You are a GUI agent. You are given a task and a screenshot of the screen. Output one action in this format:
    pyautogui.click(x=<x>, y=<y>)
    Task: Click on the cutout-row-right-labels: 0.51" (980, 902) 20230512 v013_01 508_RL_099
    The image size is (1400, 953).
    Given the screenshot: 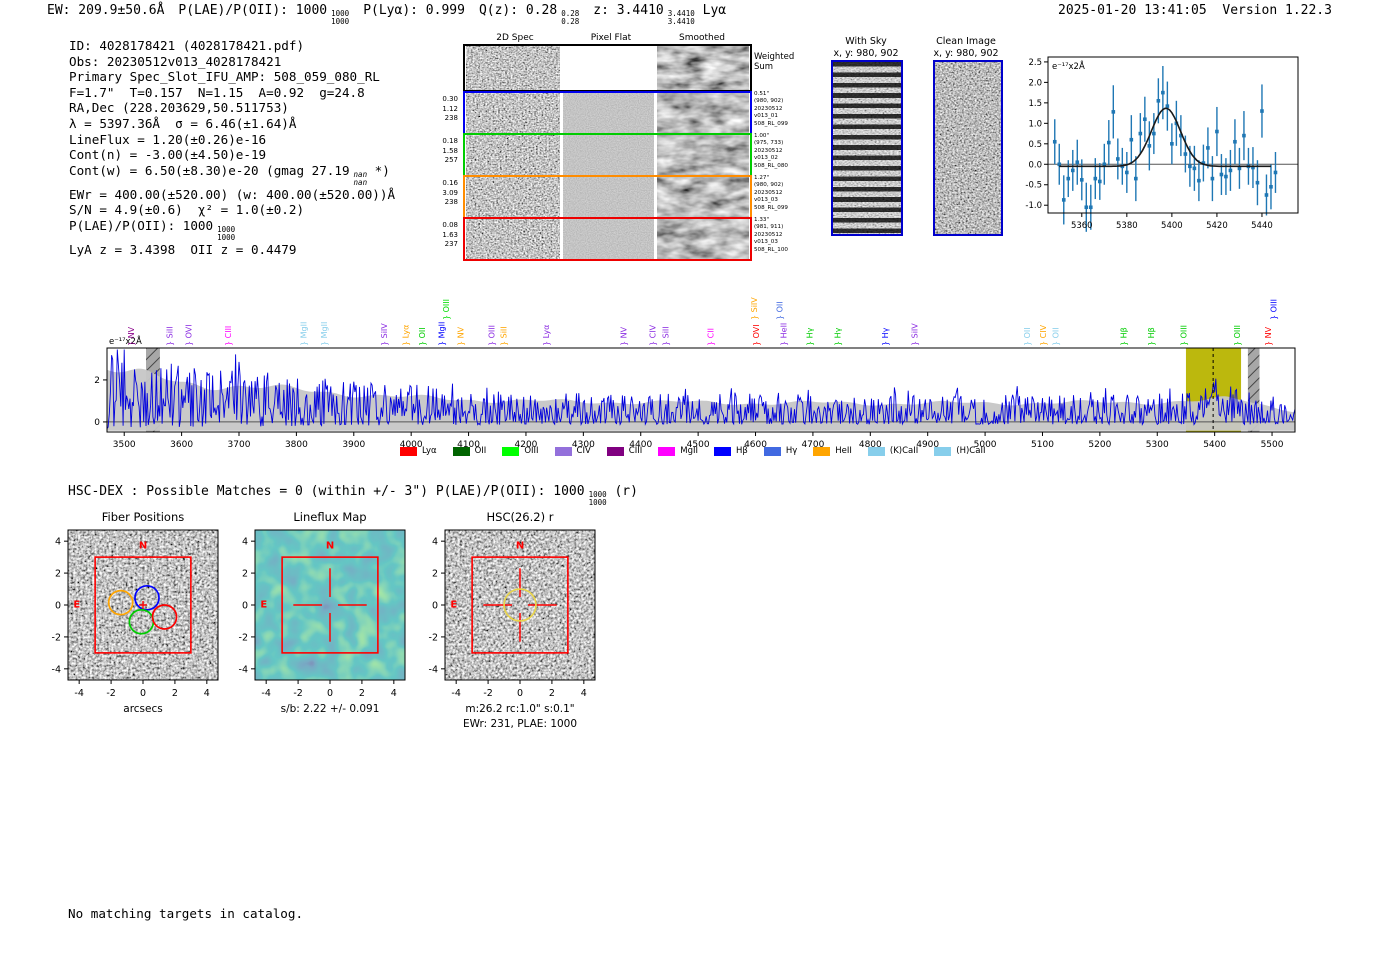 What is the action you would take?
    pyautogui.click(x=771, y=109)
    